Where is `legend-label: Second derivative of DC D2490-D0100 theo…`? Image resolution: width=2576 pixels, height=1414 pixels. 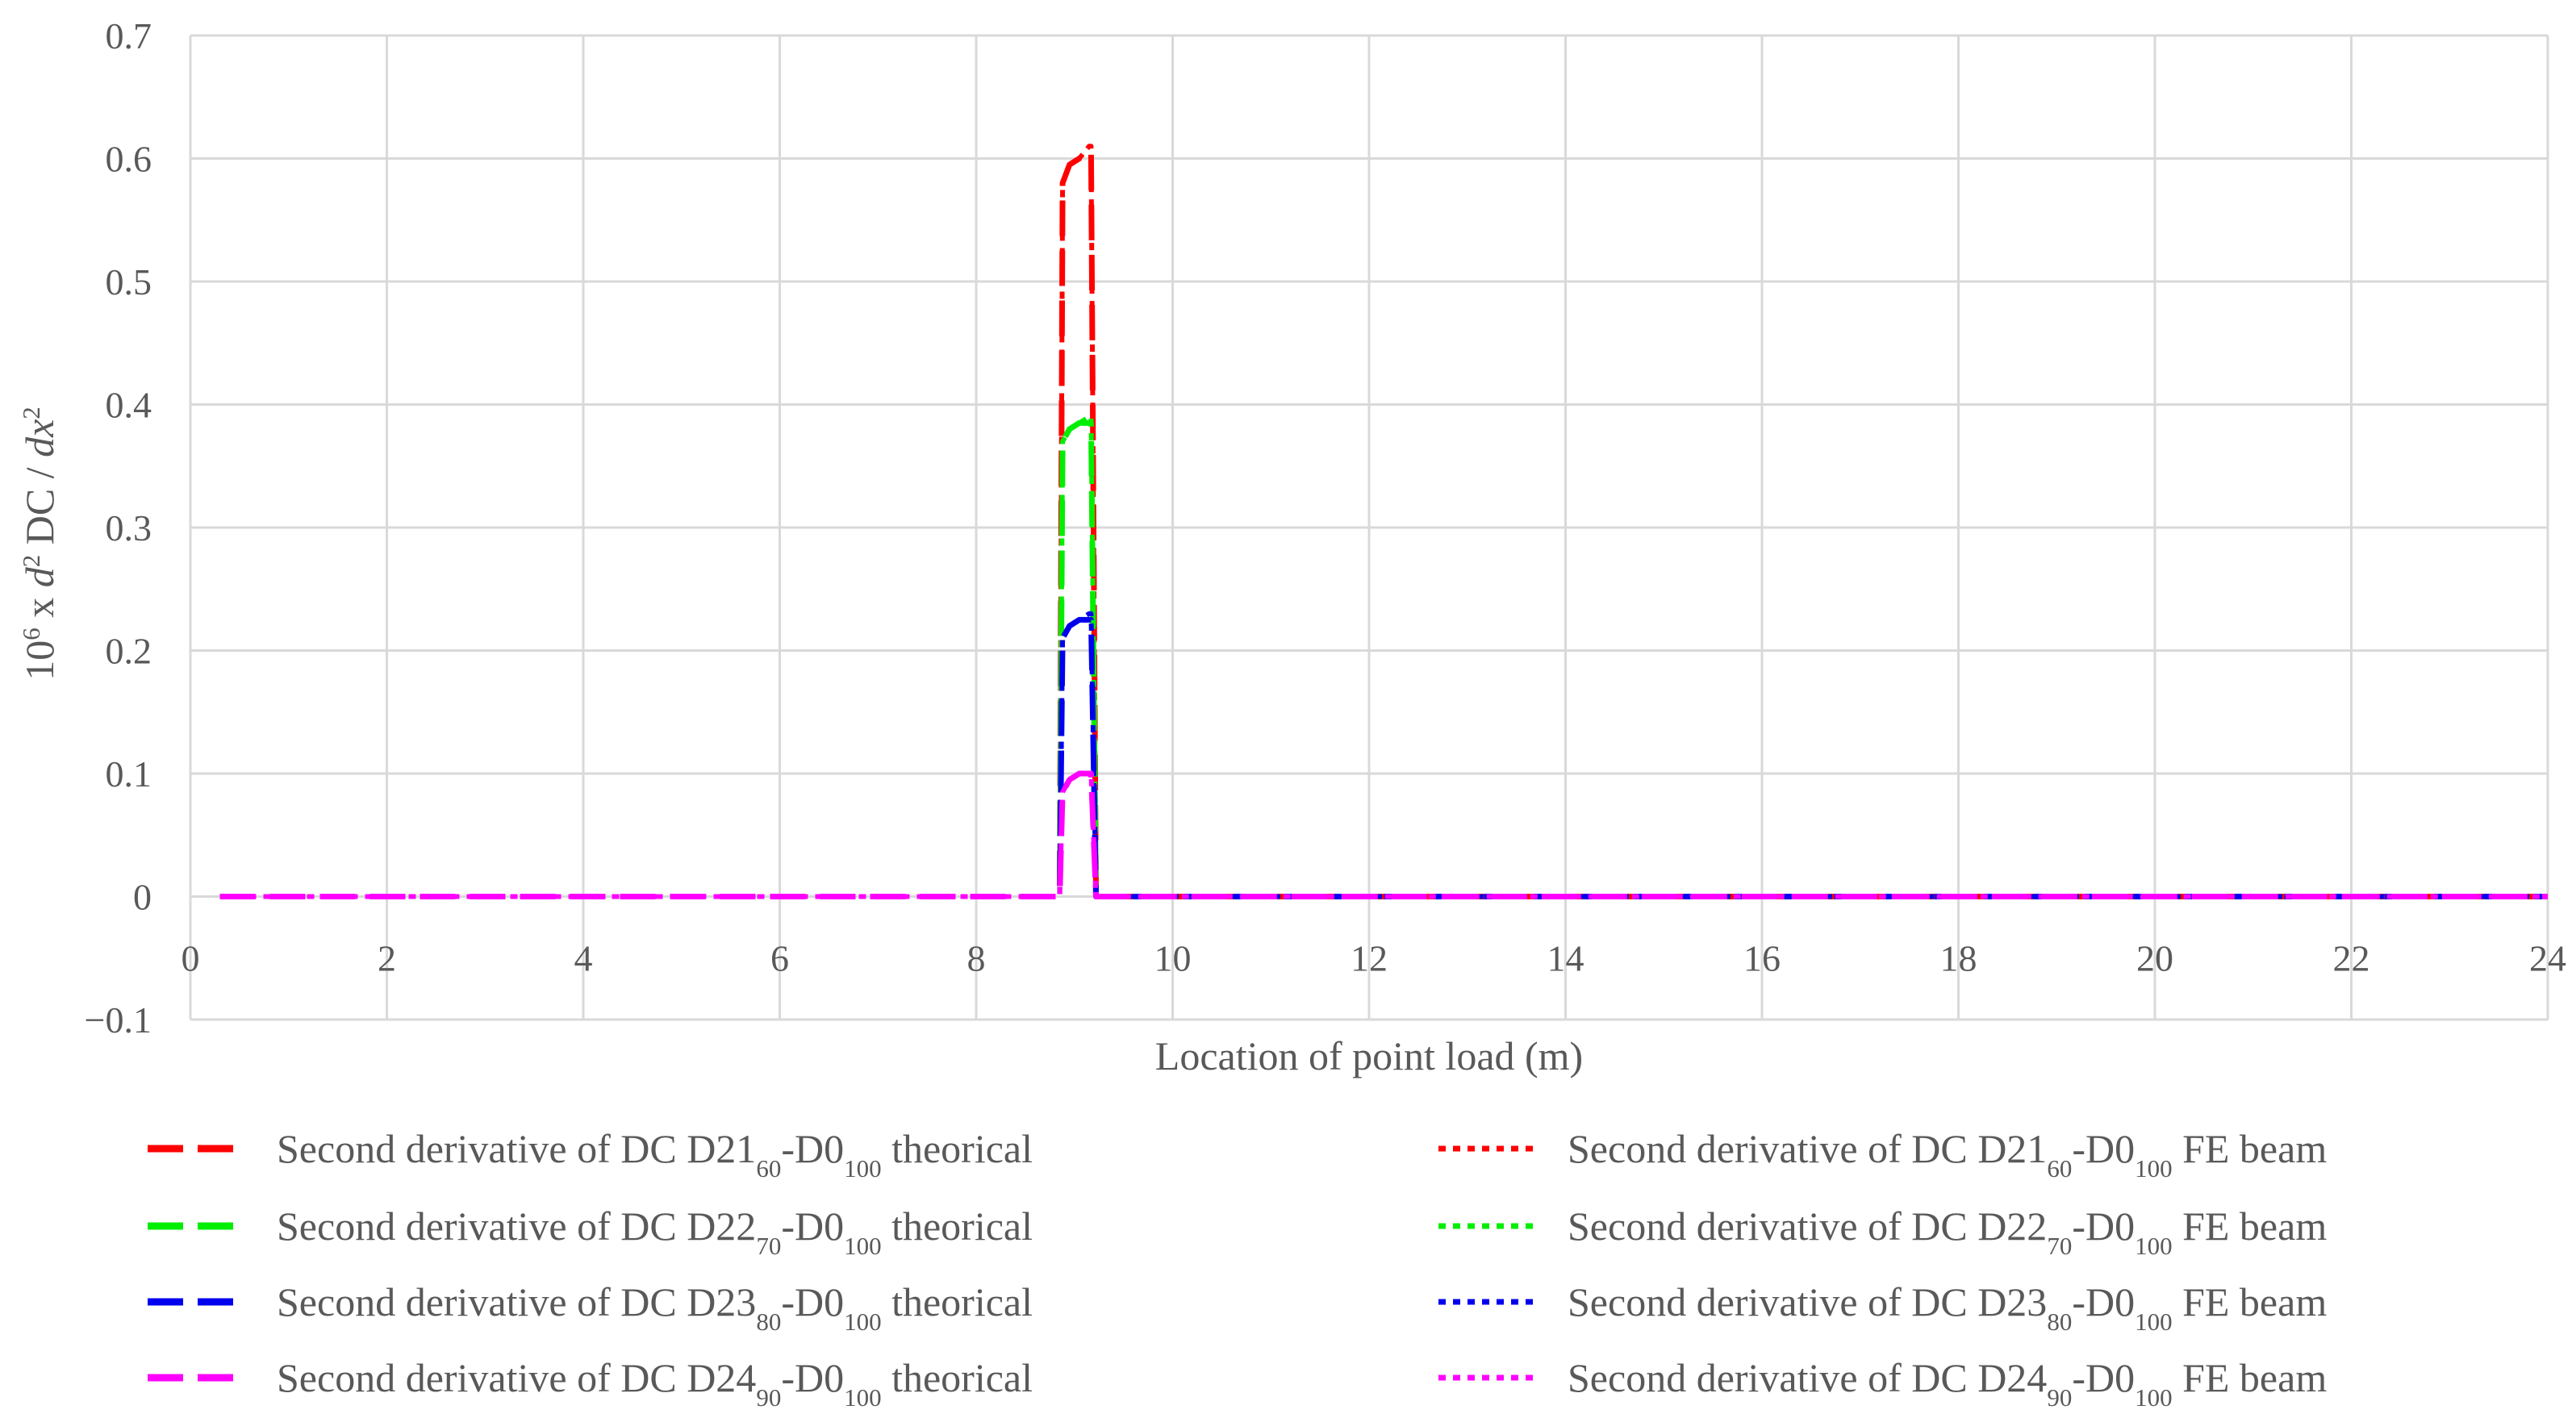 legend-label: Second derivative of DC D2490-D0100 theo… is located at coordinates (655, 1383).